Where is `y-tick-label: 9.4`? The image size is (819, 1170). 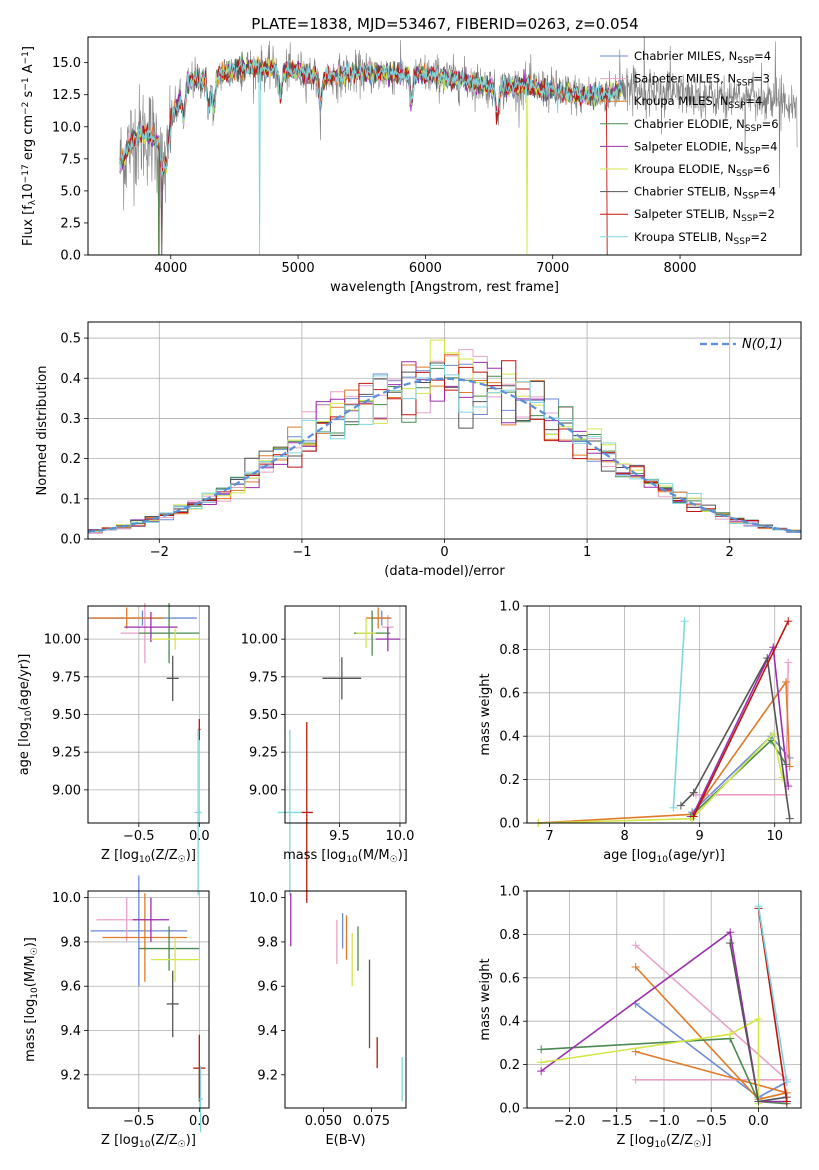 y-tick-label: 9.4 is located at coordinates (70, 1031).